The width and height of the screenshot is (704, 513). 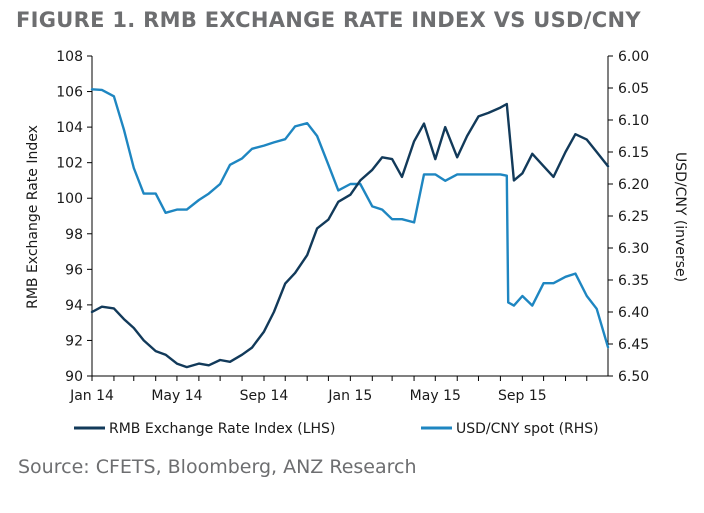 I want to click on left-tick-label: 96, so click(x=74, y=270).